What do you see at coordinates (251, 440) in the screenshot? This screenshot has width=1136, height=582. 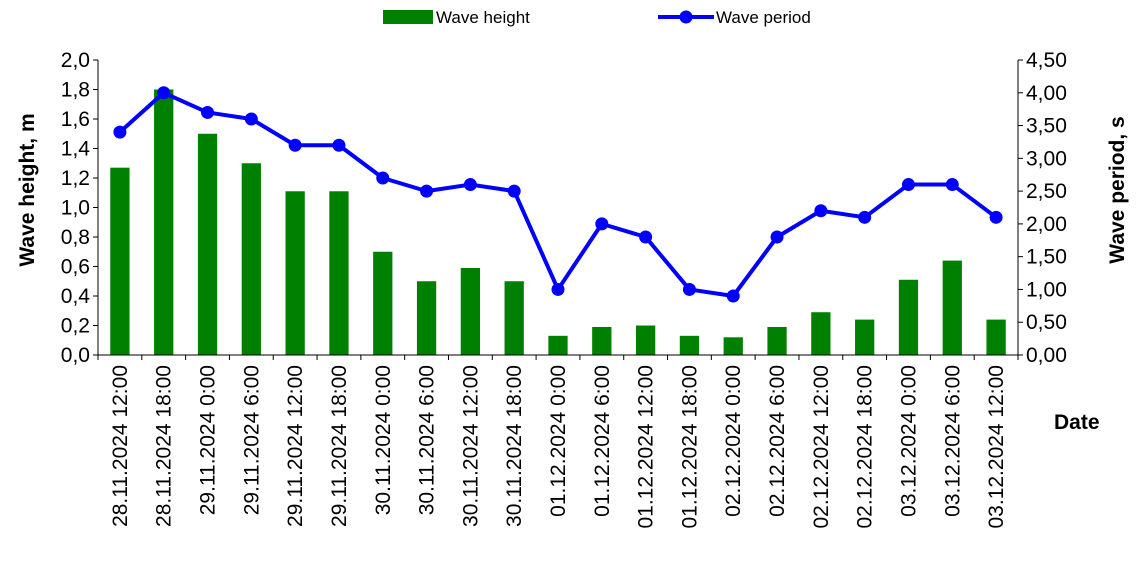 I see `x-tick-label: 29.11.2024 6:00` at bounding box center [251, 440].